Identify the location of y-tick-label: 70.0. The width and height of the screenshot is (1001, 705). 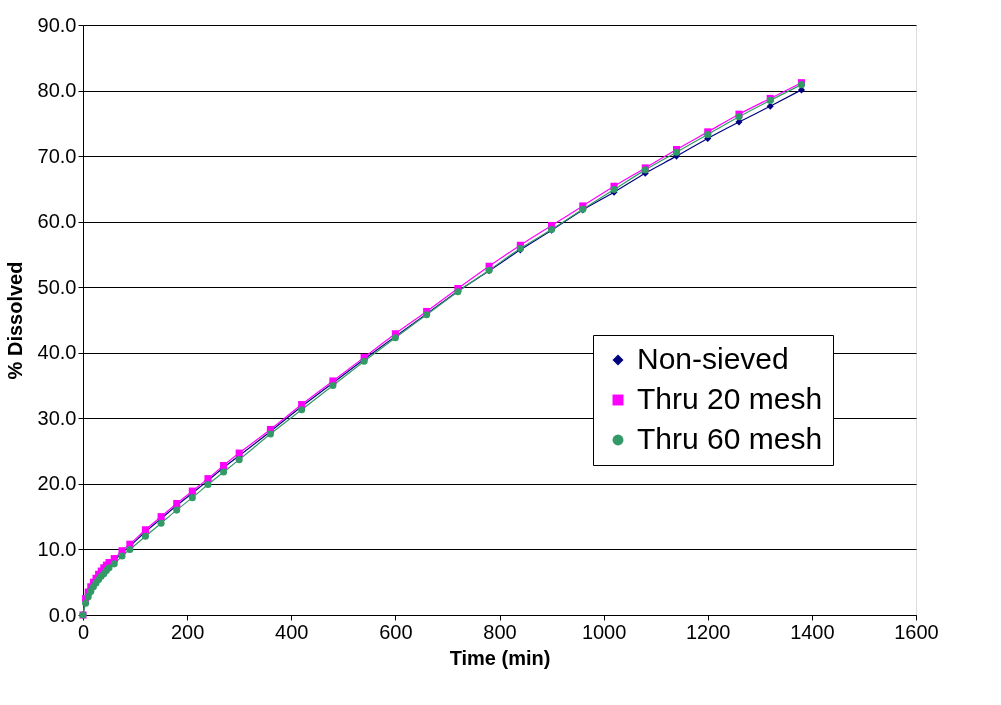
(57, 155).